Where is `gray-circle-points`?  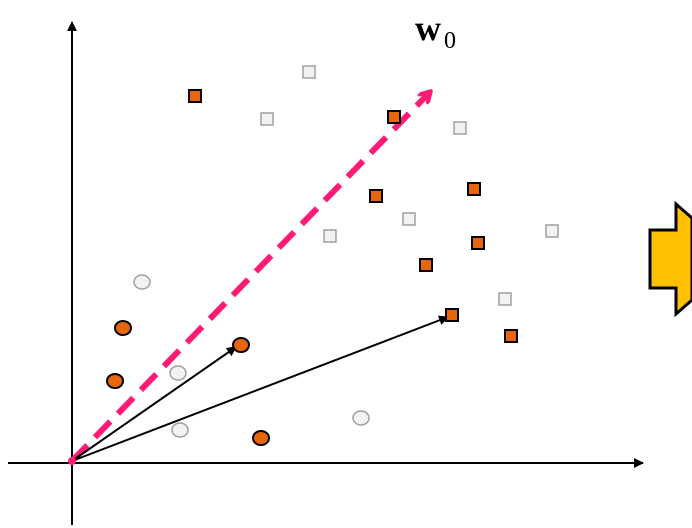 gray-circle-points is located at coordinates (251, 356).